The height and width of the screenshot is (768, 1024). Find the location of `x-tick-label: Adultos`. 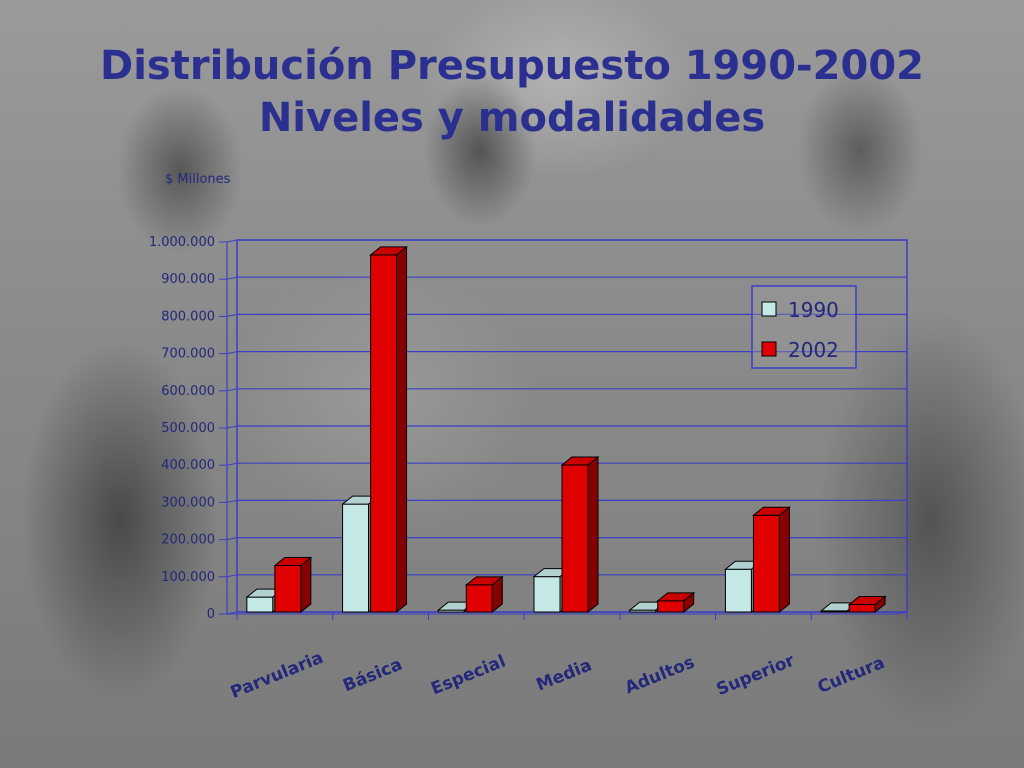

x-tick-label: Adultos is located at coordinates (659, 675).